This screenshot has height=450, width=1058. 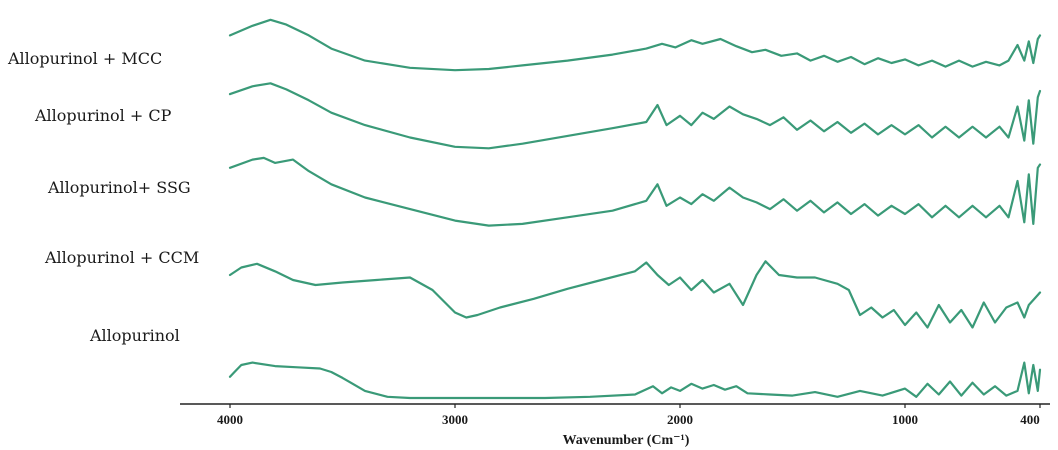 I want to click on x-axis-ticks: 4000 3000 2000 1000 400, so click(x=629, y=415).